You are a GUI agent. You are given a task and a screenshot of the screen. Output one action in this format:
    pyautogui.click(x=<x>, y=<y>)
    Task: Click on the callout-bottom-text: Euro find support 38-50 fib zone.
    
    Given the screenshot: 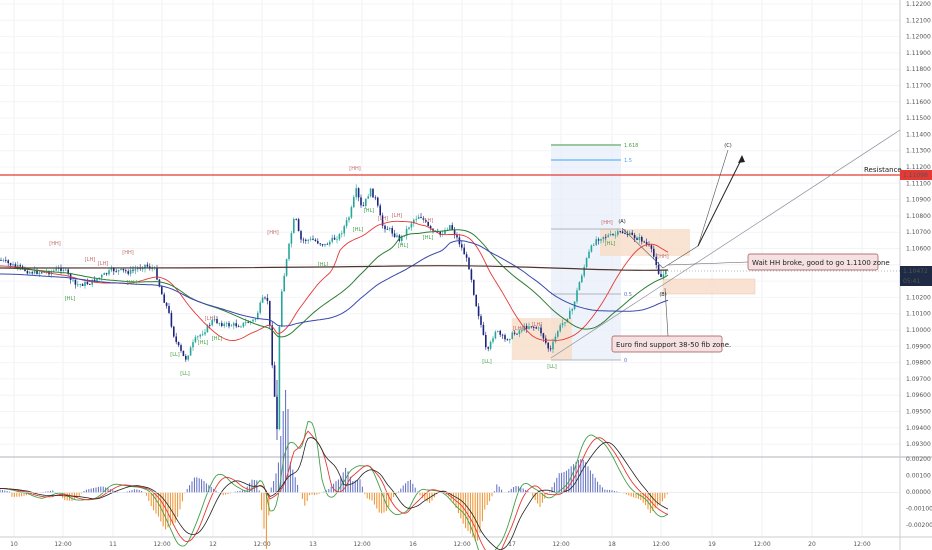 What is the action you would take?
    pyautogui.click(x=673, y=345)
    